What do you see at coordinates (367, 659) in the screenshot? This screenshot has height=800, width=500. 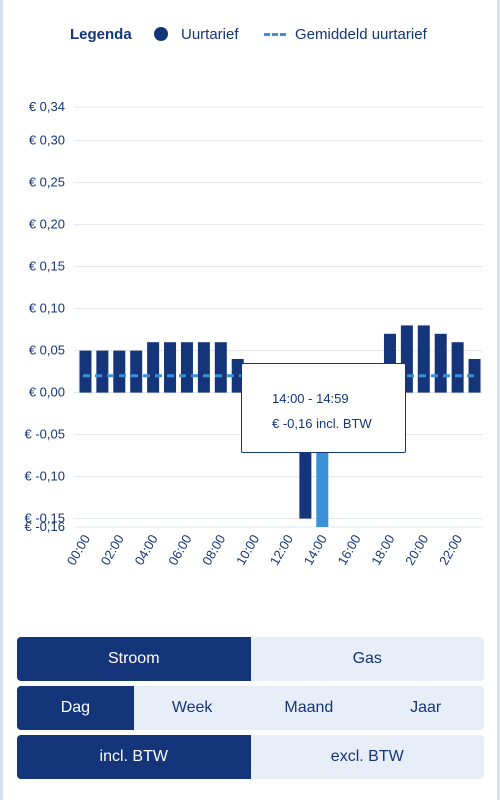 I see `gas-button: Gas` at bounding box center [367, 659].